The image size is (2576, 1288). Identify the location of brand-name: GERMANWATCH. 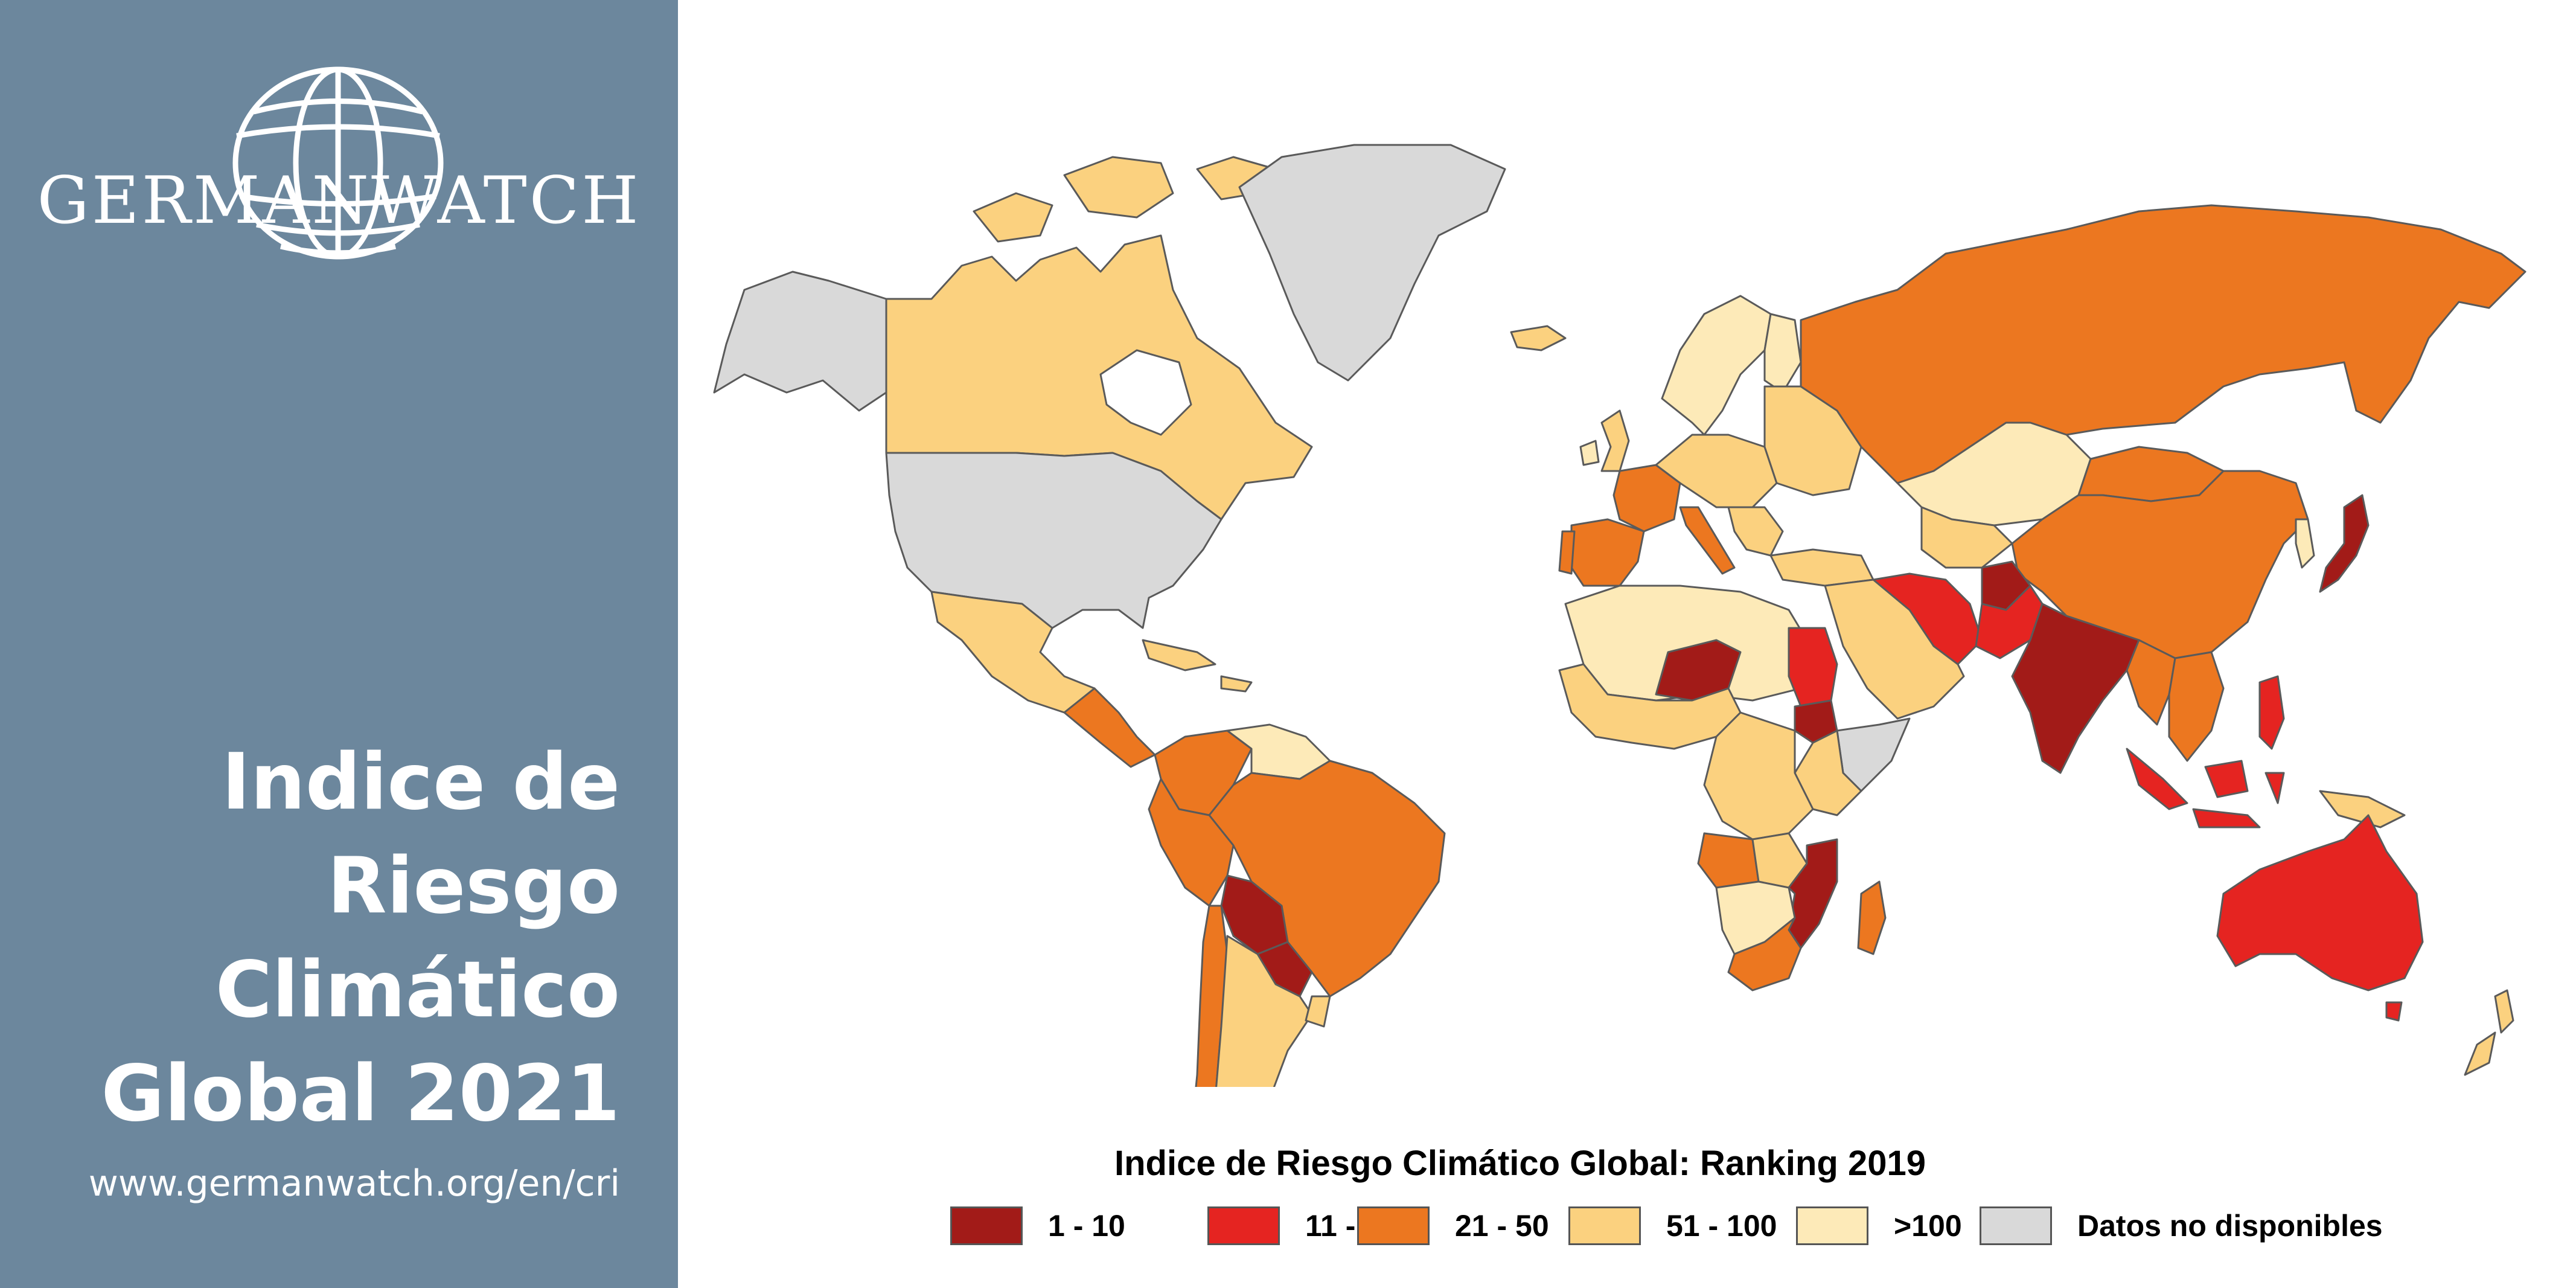
(339, 201).